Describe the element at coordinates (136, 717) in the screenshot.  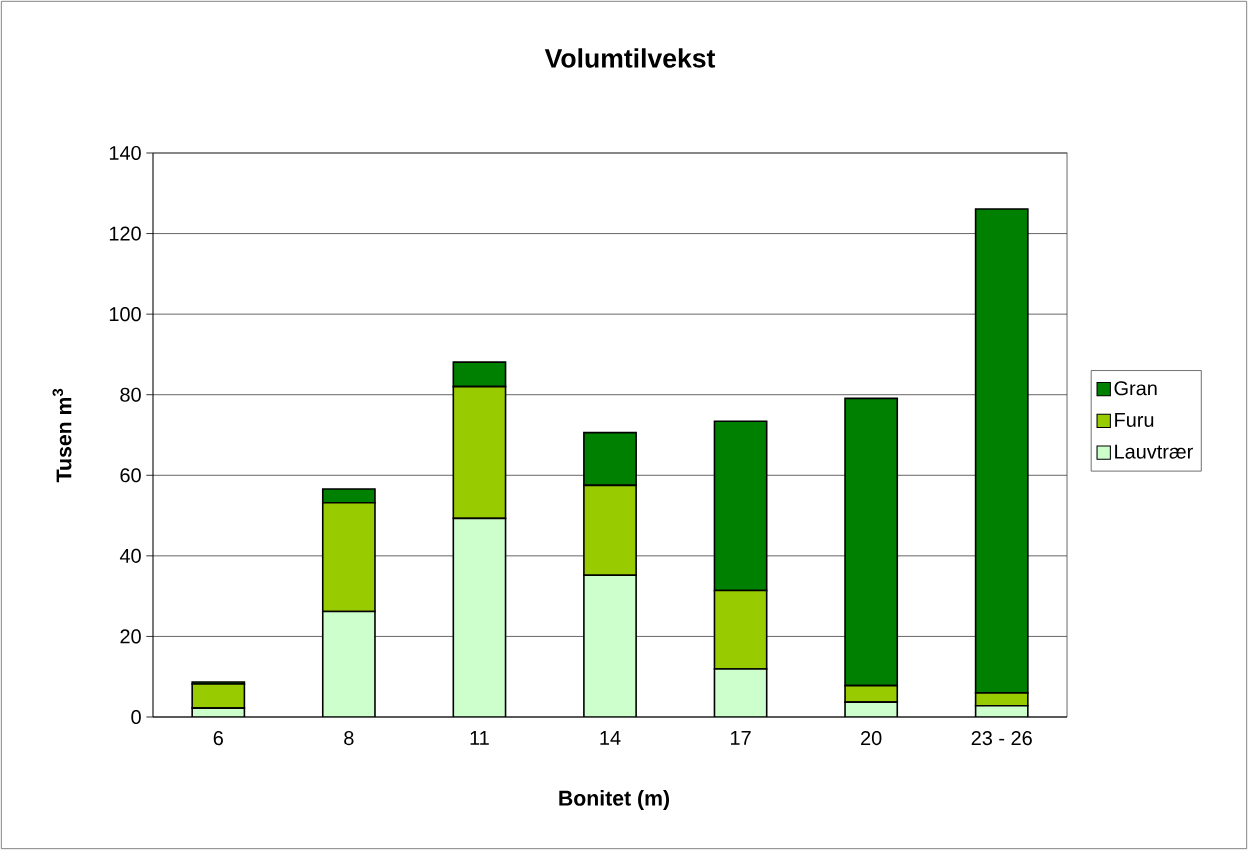
I see `y-tick-label: 0` at that location.